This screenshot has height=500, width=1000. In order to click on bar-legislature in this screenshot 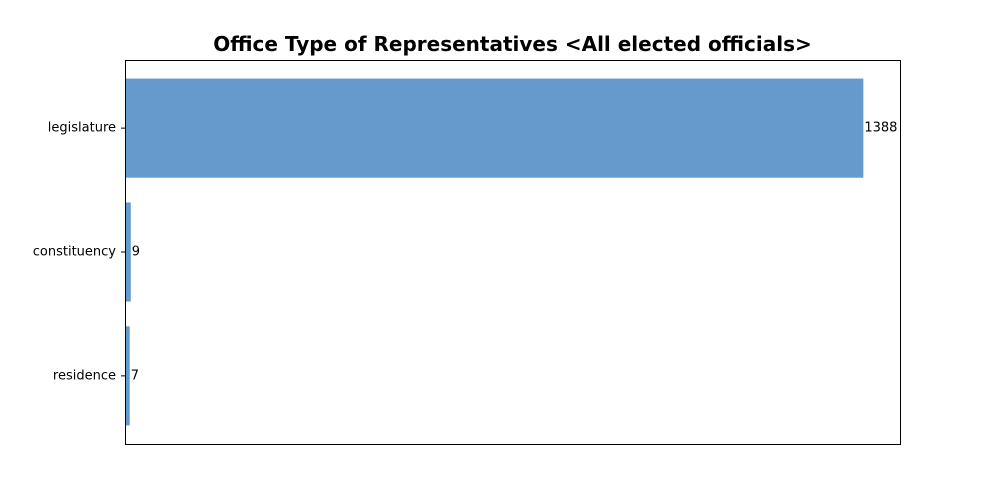, I will do `click(495, 128)`.